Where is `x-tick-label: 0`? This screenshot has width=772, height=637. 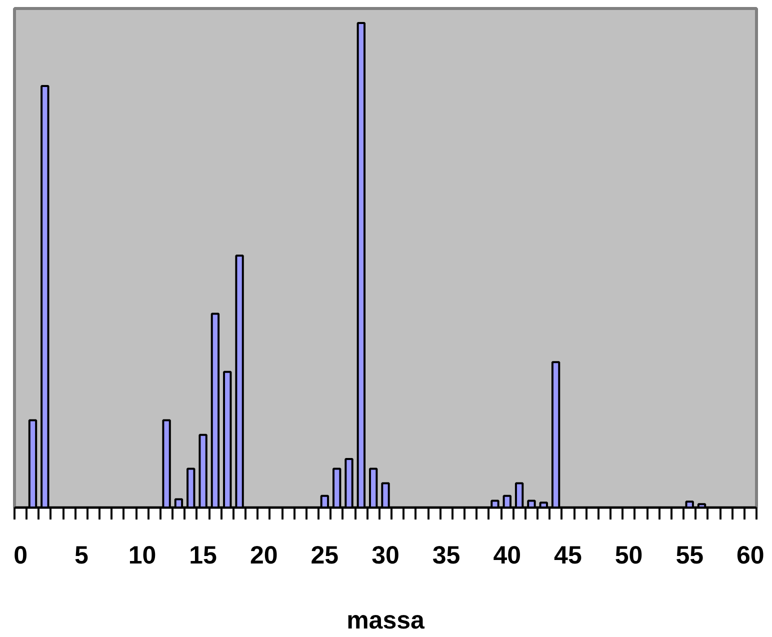 x-tick-label: 0 is located at coordinates (21, 556).